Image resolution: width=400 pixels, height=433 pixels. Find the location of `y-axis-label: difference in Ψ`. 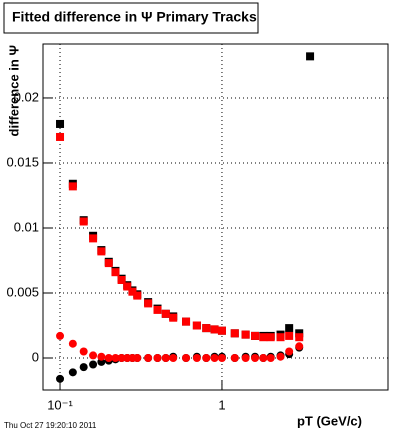

y-axis-label: difference in Ψ is located at coordinates (13, 90).